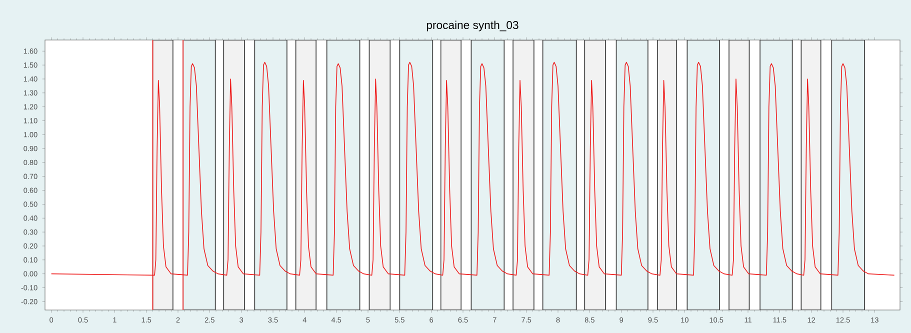 Image resolution: width=911 pixels, height=333 pixels. Describe the element at coordinates (472, 26) in the screenshot. I see `chart-title: procaine synth_03` at that location.